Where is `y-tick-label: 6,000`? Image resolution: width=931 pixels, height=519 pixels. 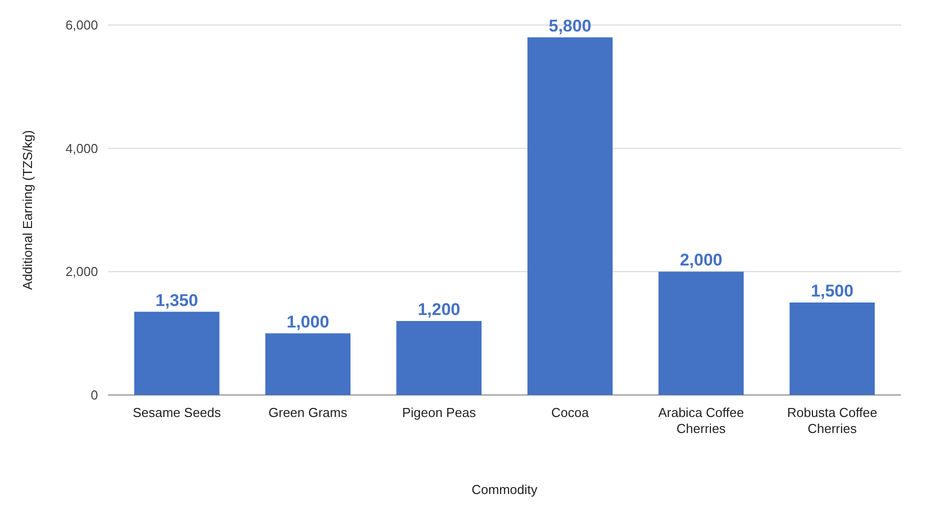
y-tick-label: 6,000 is located at coordinates (81, 25).